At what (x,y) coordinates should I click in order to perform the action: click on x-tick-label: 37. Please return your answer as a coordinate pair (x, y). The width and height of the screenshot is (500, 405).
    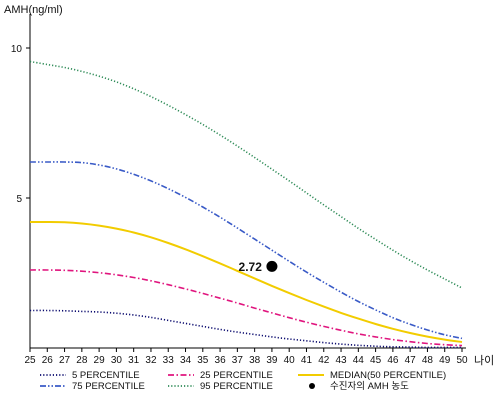
    Looking at the image, I should click on (238, 360).